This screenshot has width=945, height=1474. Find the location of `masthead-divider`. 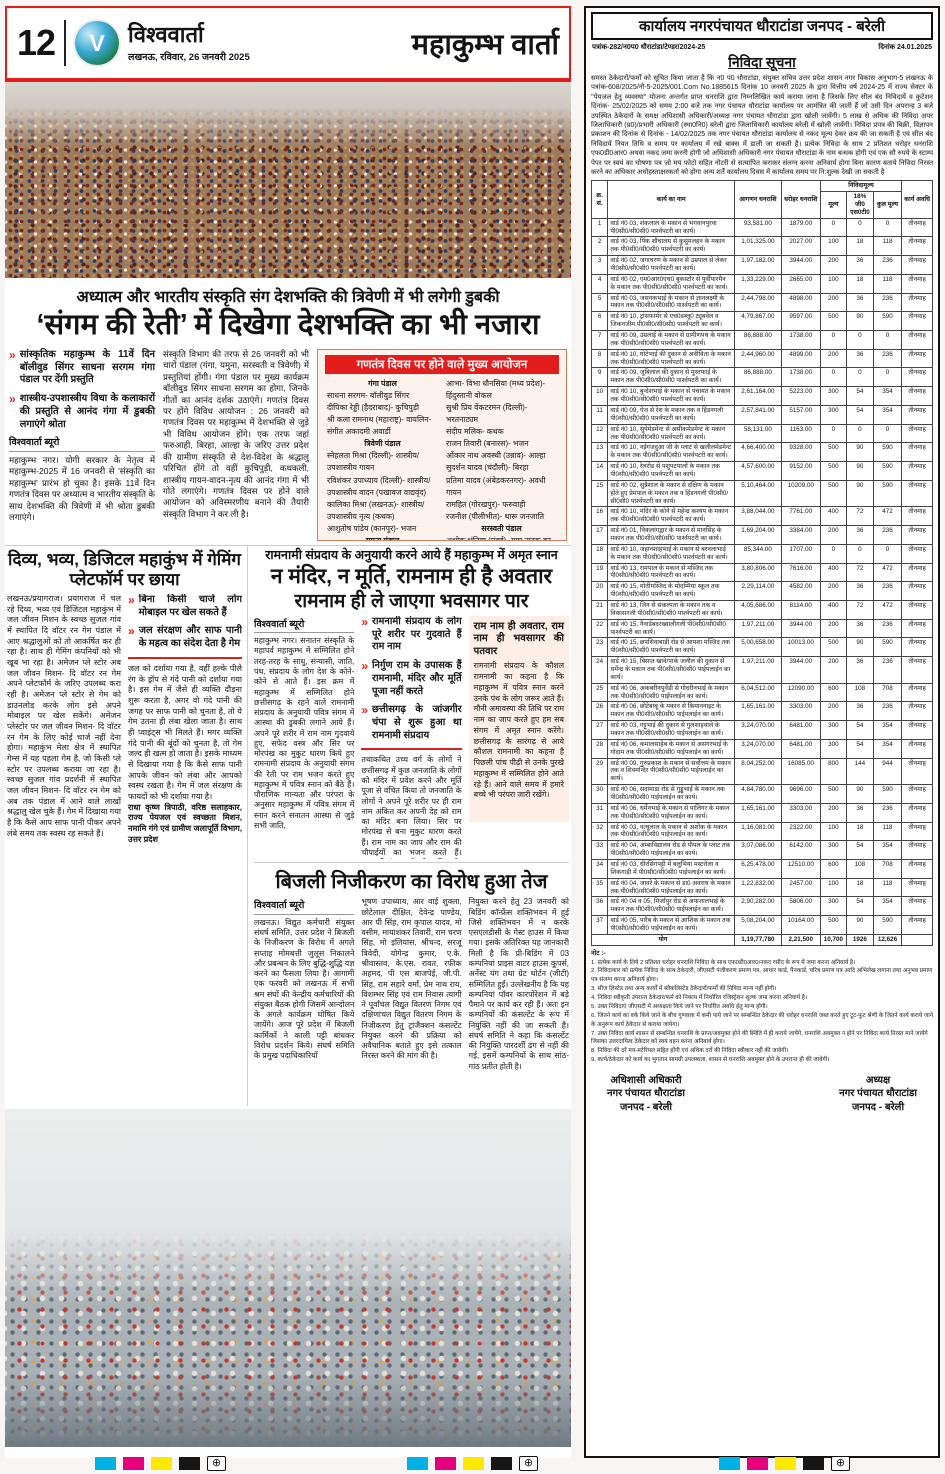

masthead-divider is located at coordinates (65, 43).